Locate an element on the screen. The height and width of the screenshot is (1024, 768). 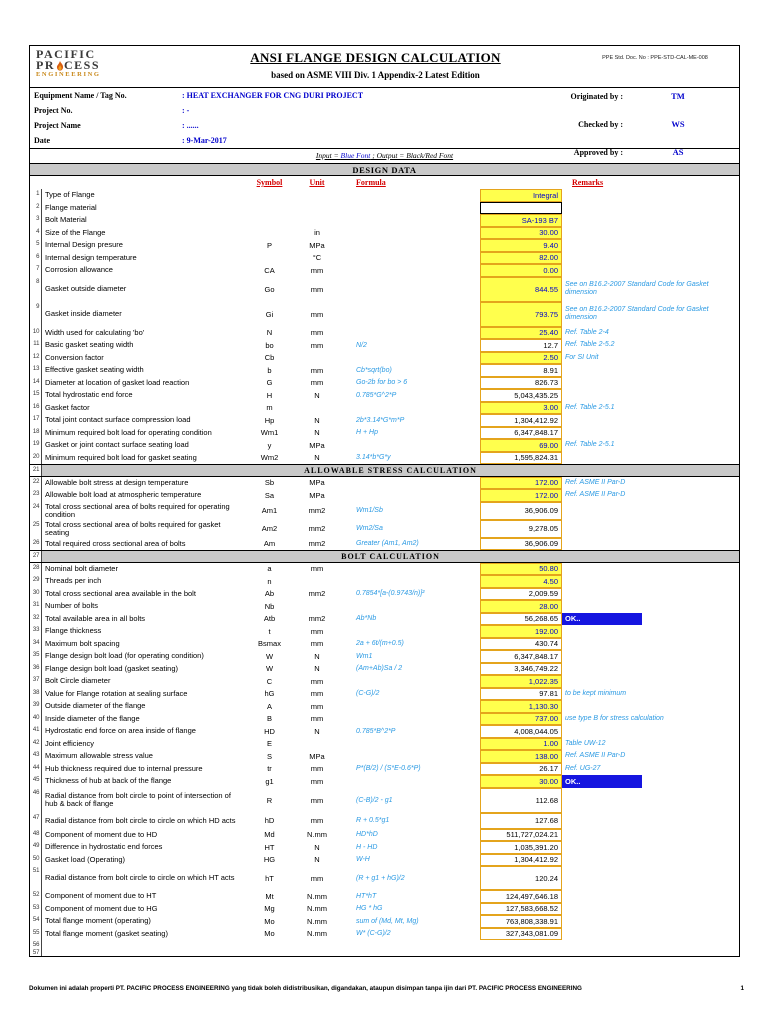
formula-cell: H + Hp is located at coordinates (367, 433).